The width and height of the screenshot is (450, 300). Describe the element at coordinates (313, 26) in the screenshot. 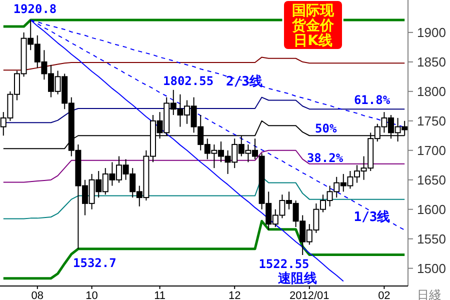

I see `text: 国际现货金价日K线` at that location.